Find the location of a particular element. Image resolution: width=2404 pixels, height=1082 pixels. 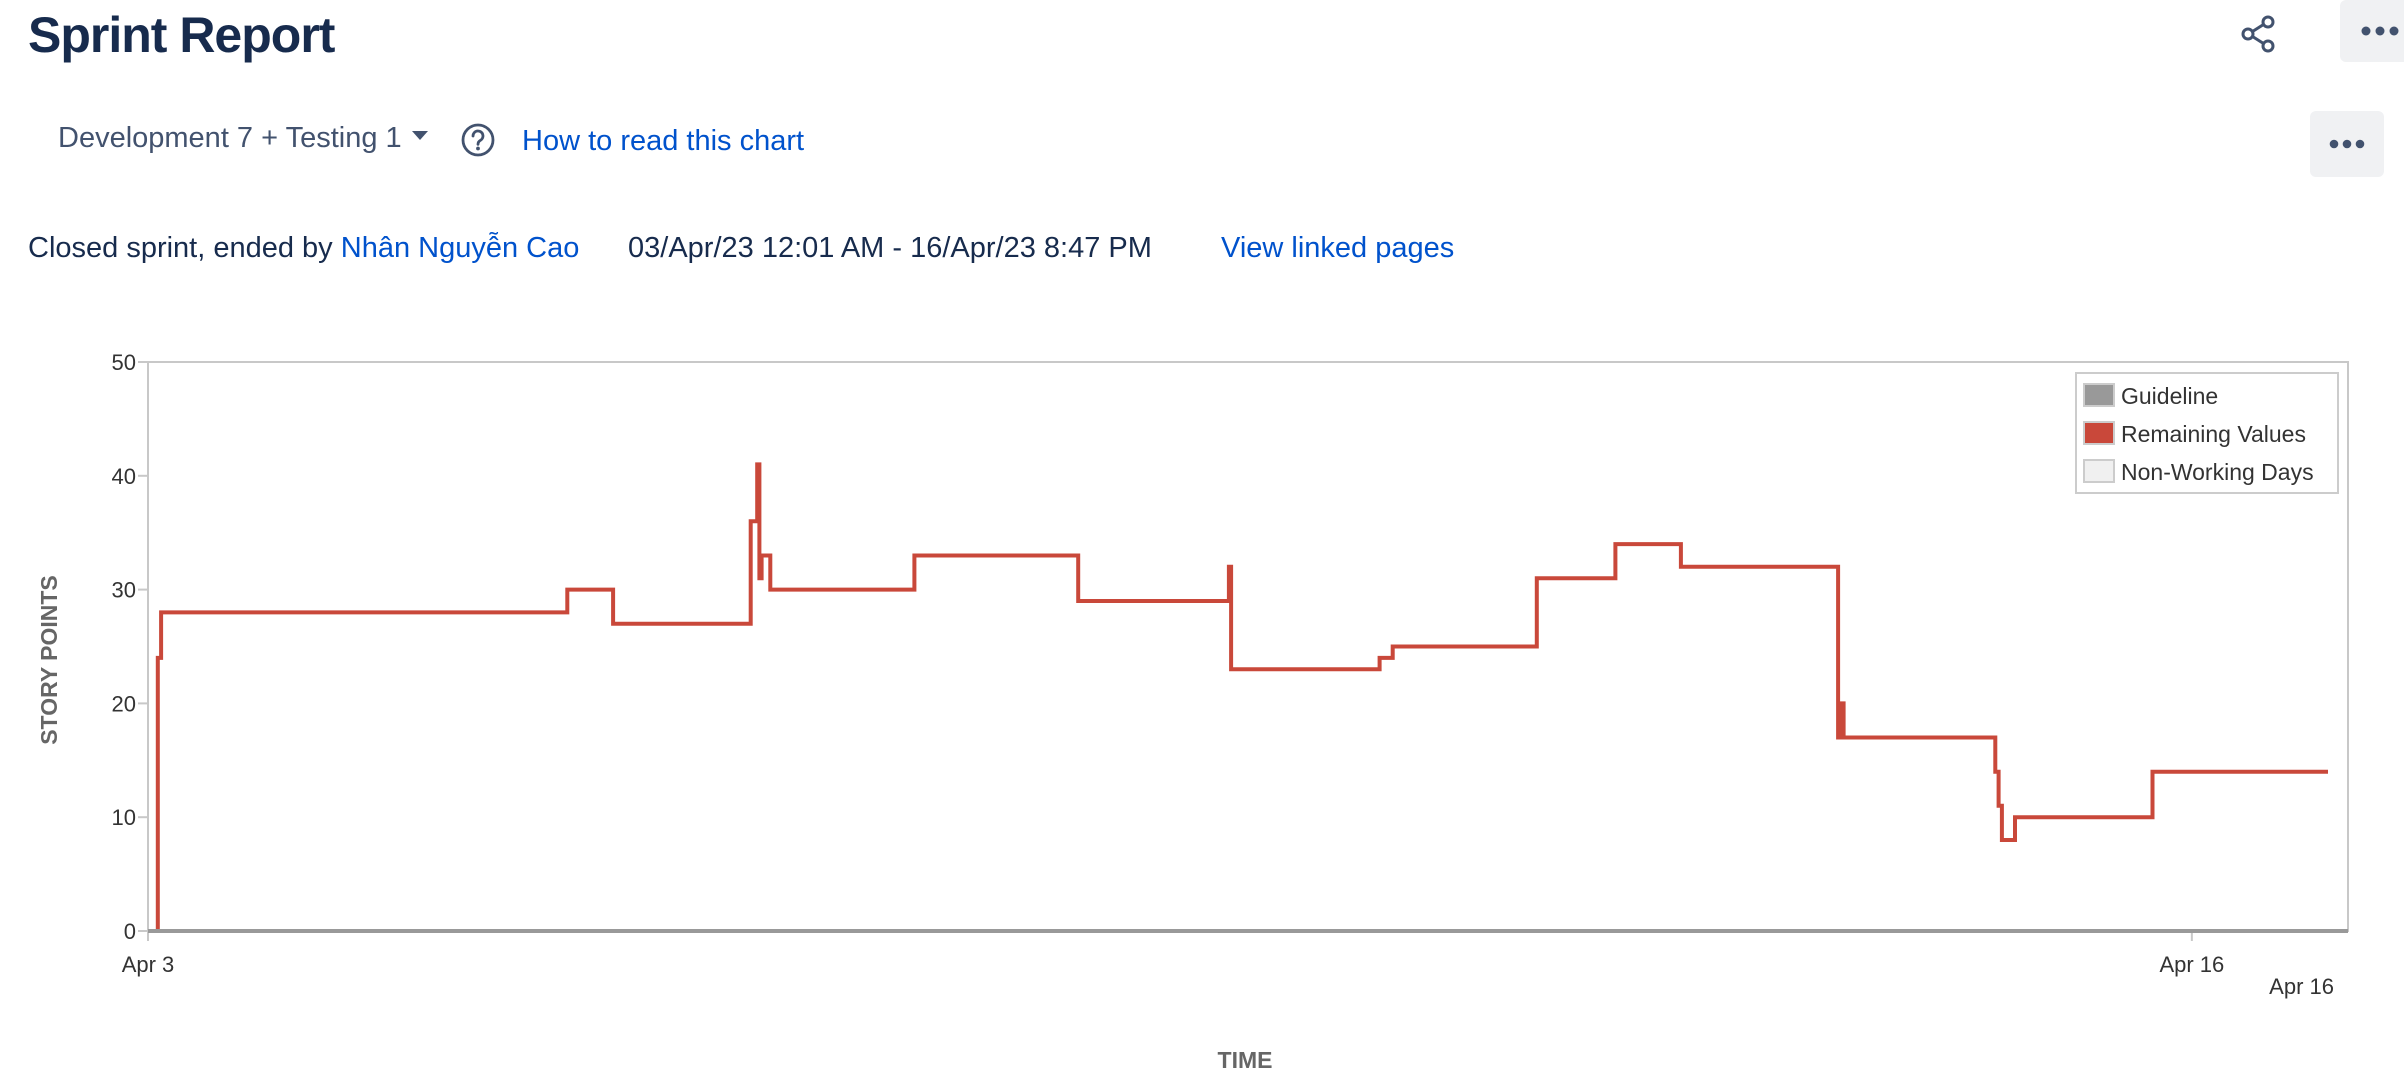

legend-label-remaining: Remaining Values is located at coordinates (2213, 434).